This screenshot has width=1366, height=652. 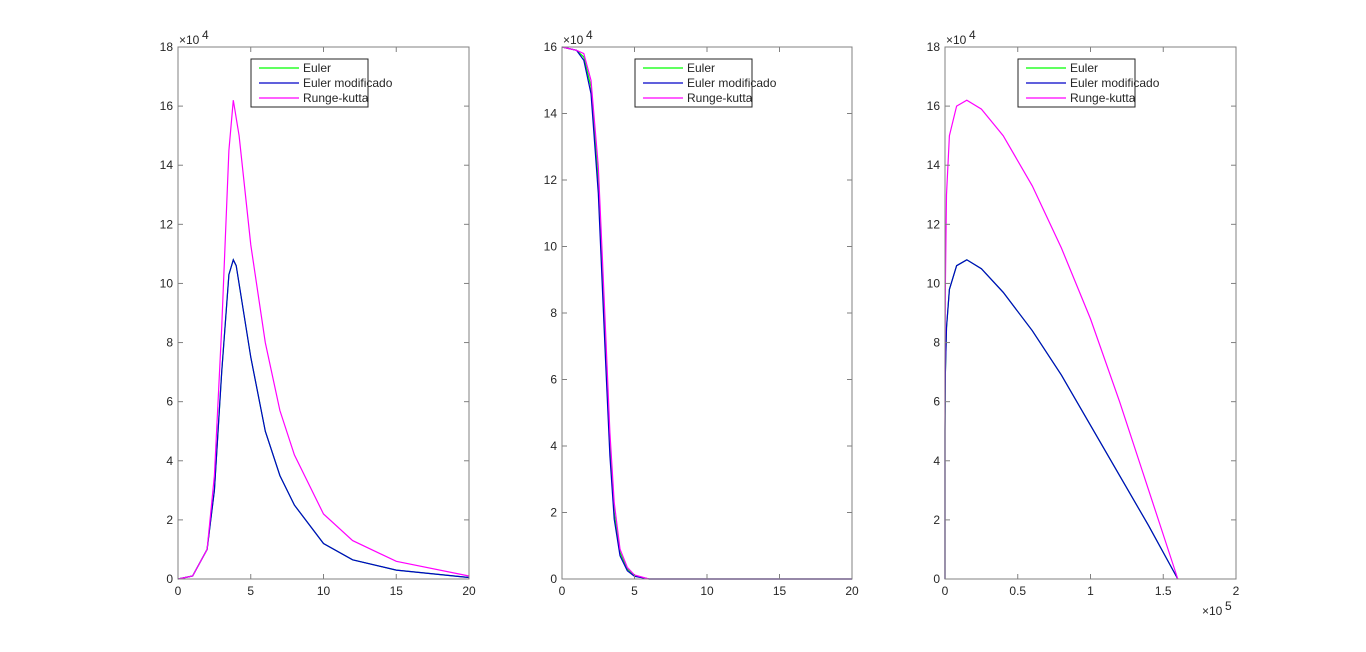 I want to click on x-tick-label: 0.5, so click(x=1017, y=591).